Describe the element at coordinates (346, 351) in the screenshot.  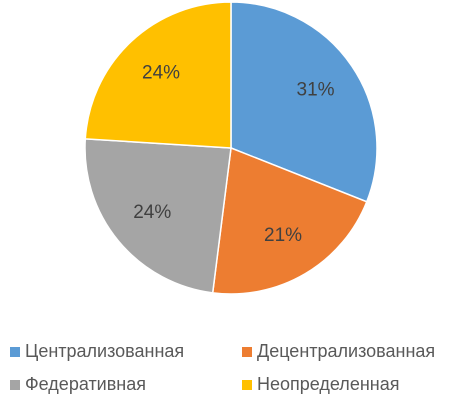
I see `legend-label: Децентрализованная` at that location.